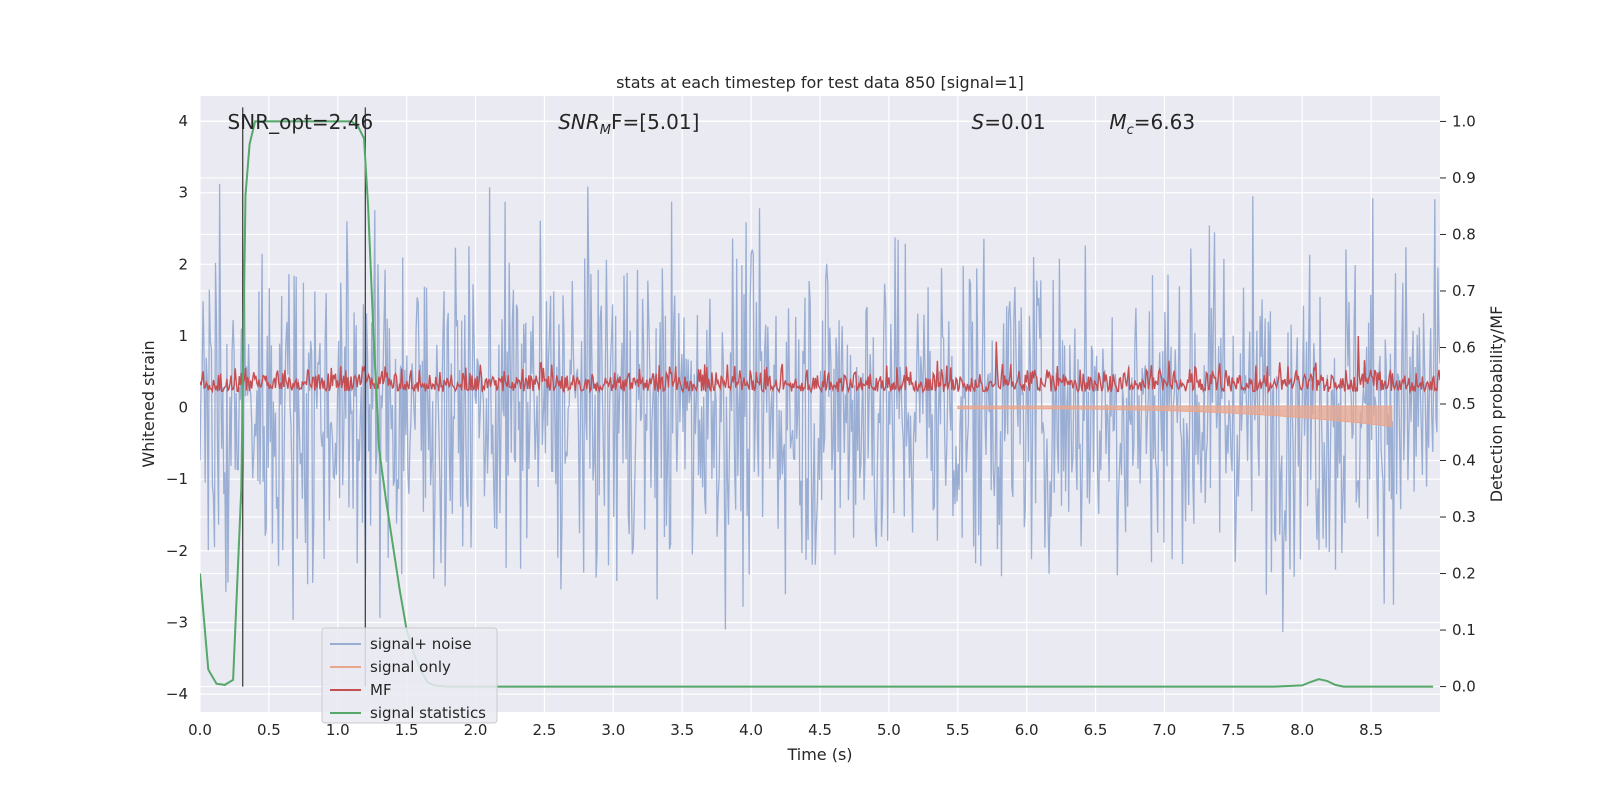 Image resolution: width=1600 pixels, height=800 pixels. What do you see at coordinates (177, 622) in the screenshot?
I see `y-tick-label: −3` at bounding box center [177, 622].